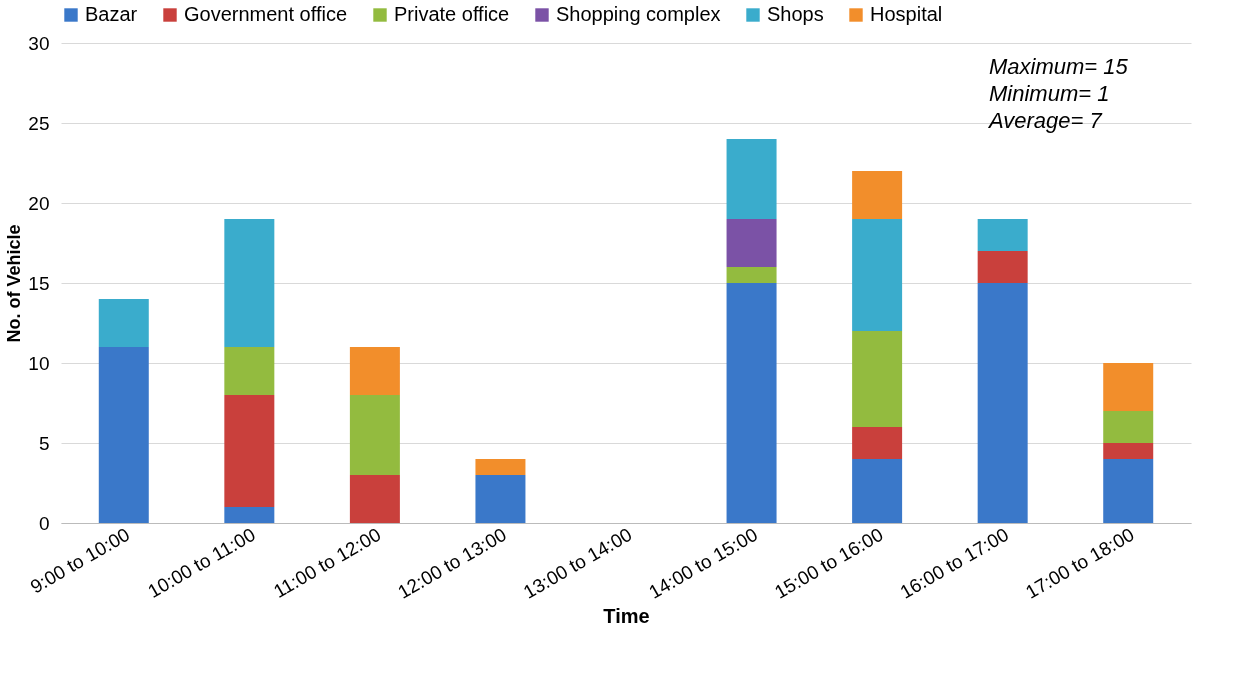  What do you see at coordinates (39, 283) in the screenshot?
I see `y-tick-label: 15` at bounding box center [39, 283].